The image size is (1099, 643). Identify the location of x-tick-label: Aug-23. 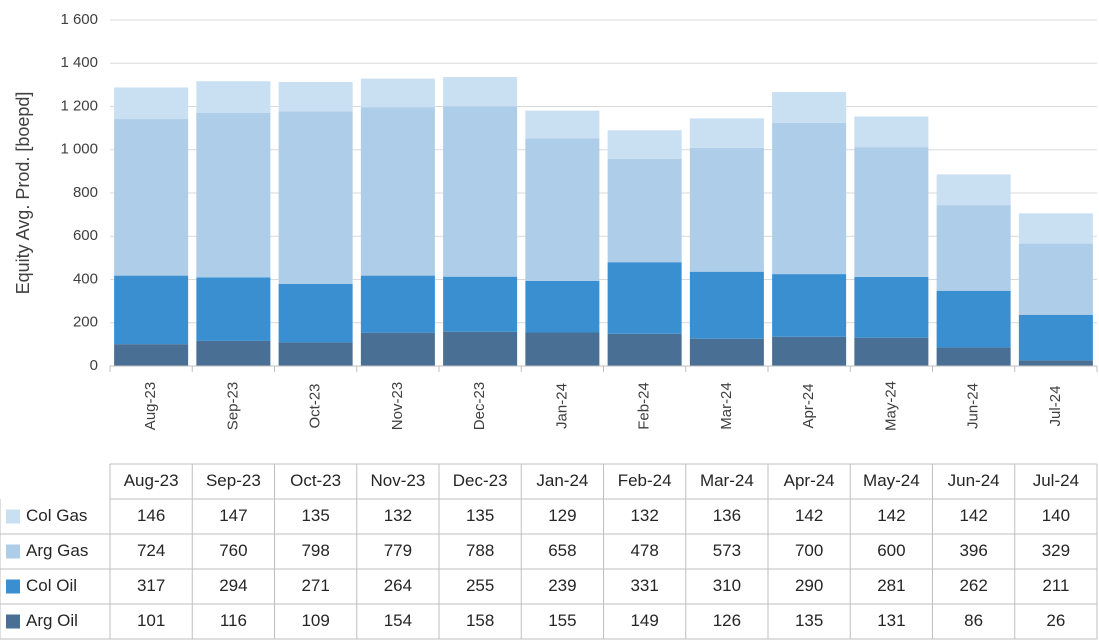
(150, 406).